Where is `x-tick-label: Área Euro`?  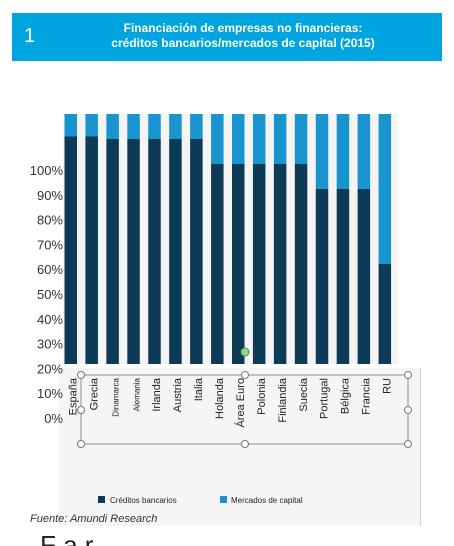 x-tick-label: Área Euro is located at coordinates (240, 403).